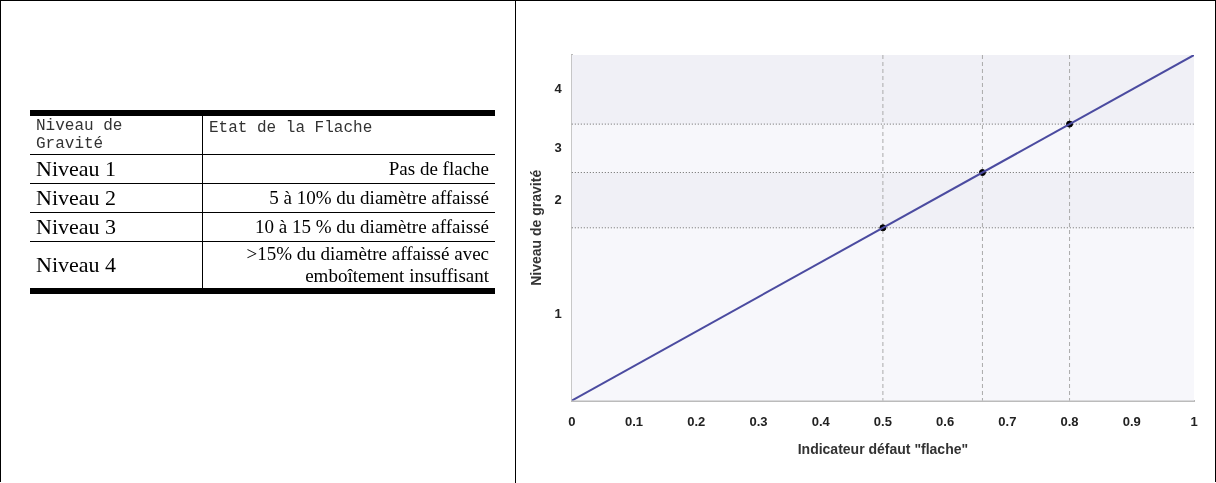  I want to click on band-label: 2, so click(558, 199).